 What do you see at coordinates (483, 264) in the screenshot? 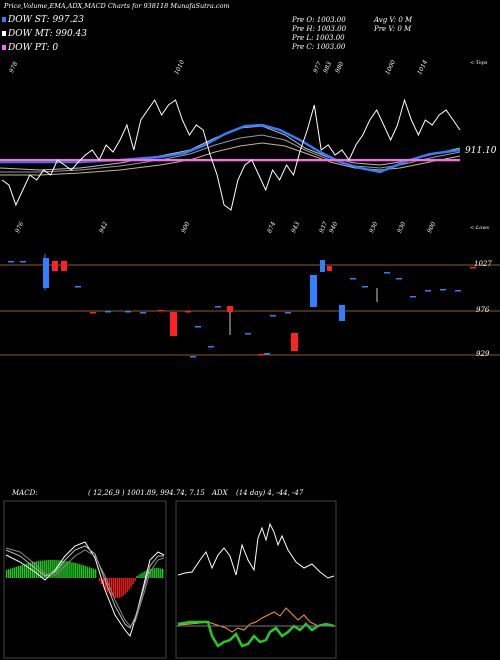
I see `volume-axis-label: 1027` at bounding box center [483, 264].